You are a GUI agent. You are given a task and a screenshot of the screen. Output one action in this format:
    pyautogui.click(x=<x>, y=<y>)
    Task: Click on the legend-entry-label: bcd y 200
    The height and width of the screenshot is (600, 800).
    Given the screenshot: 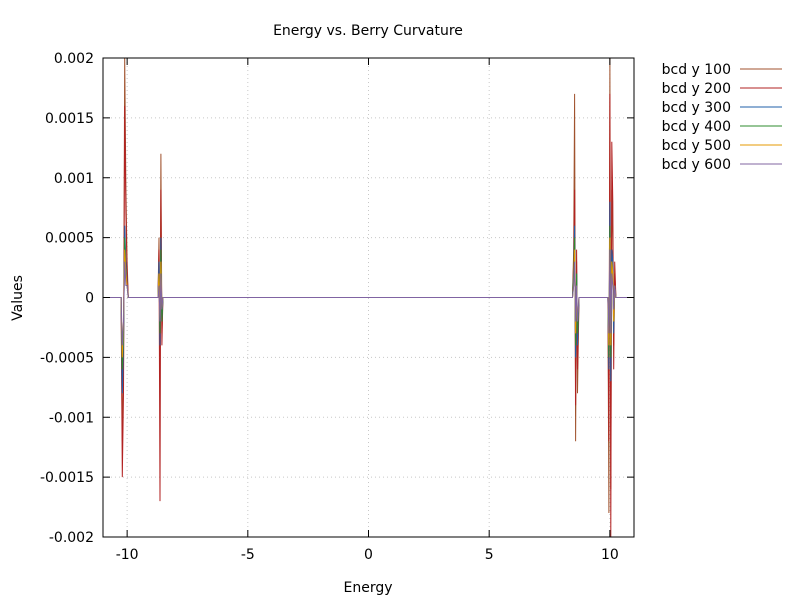 What is the action you would take?
    pyautogui.click(x=696, y=89)
    